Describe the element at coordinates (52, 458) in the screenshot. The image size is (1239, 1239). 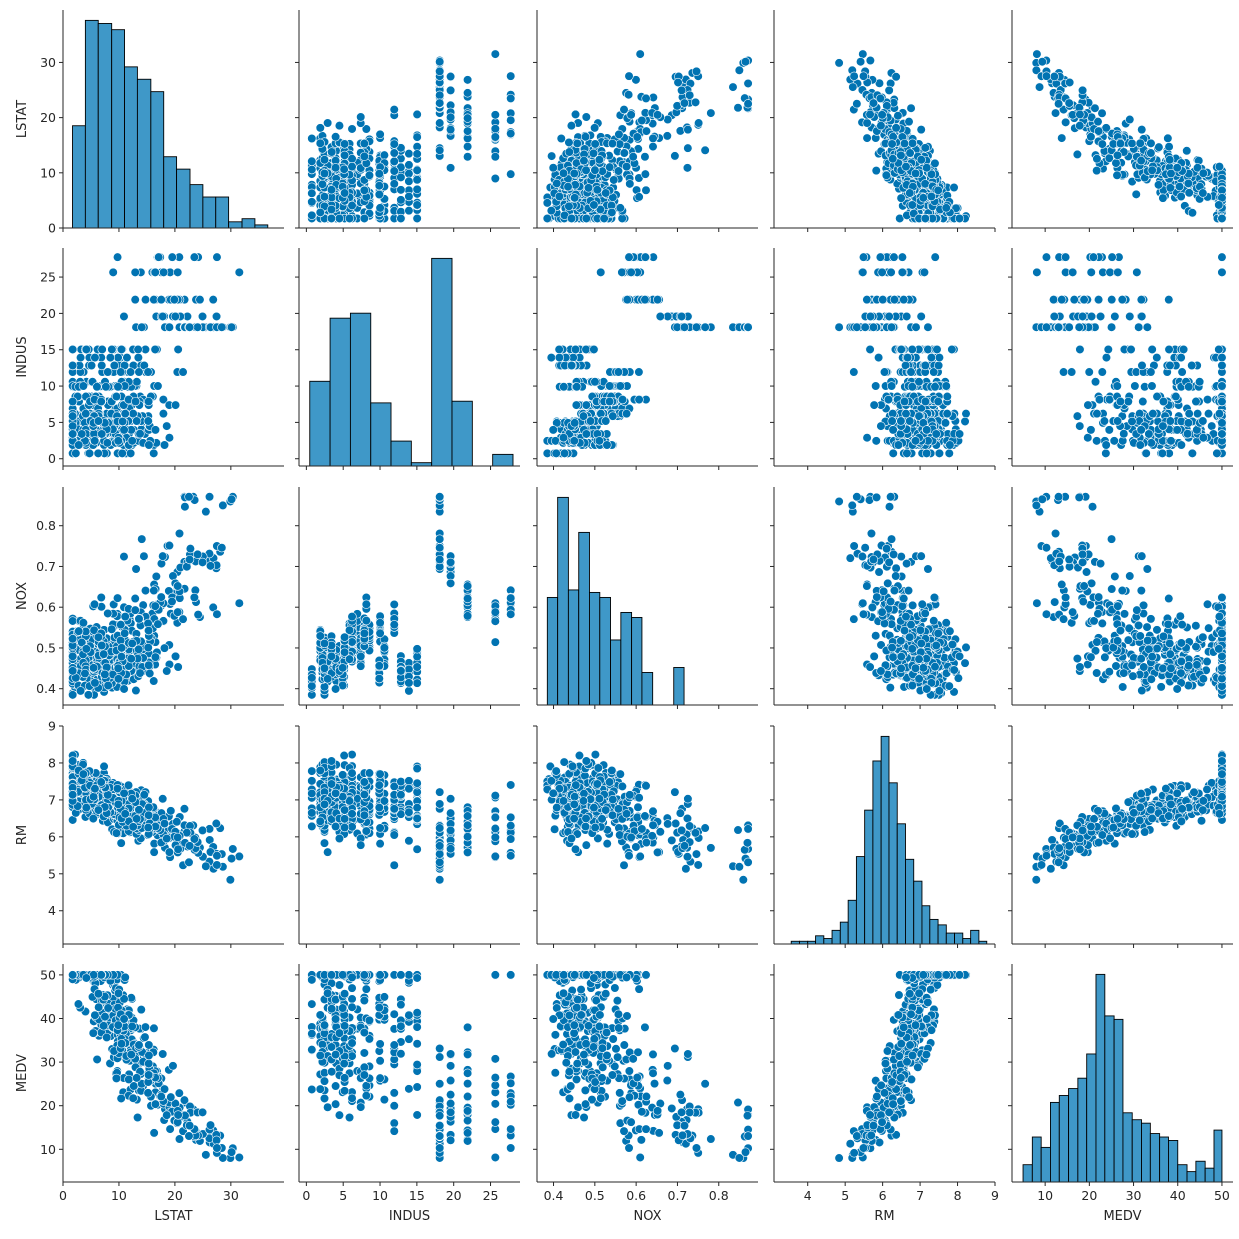
I see `y-tick-label: 0` at that location.